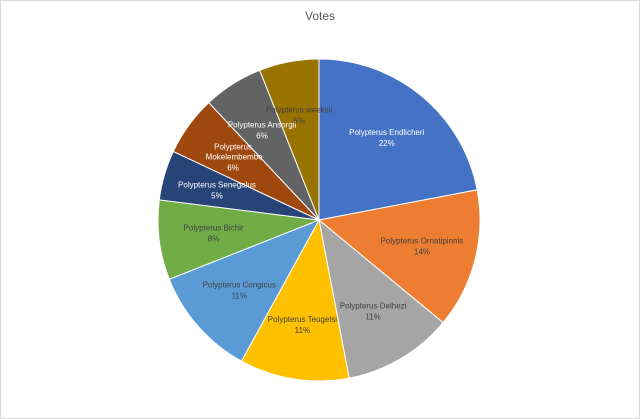 The width and height of the screenshot is (640, 419). I want to click on slice-name: Polypterus Teugelsi, so click(302, 319).